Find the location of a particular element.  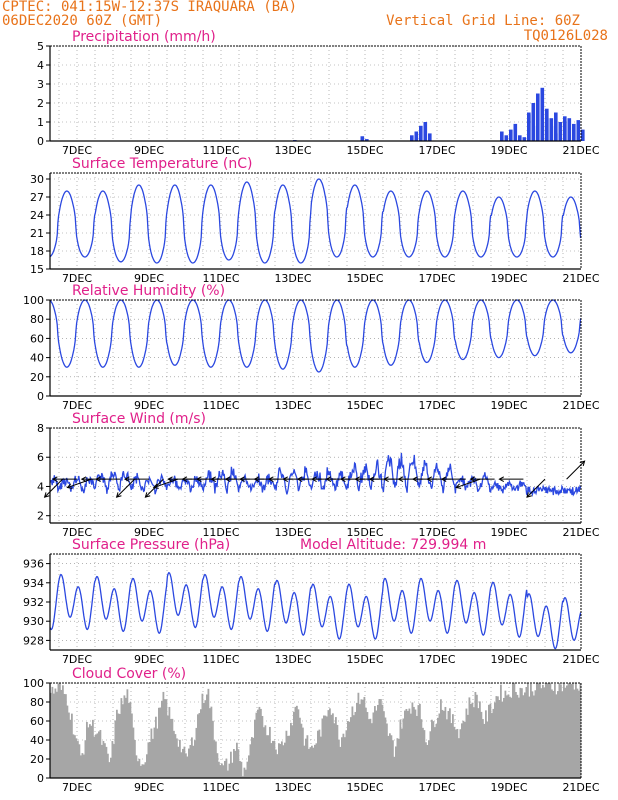

temp-ytick-label: 15 is located at coordinates (37, 269).